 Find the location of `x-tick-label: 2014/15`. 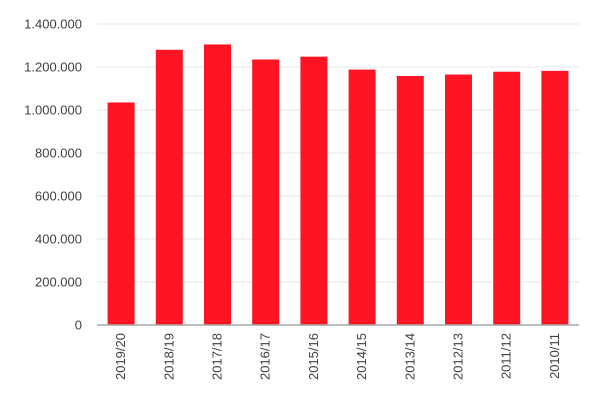

x-tick-label: 2014/15 is located at coordinates (361, 356).